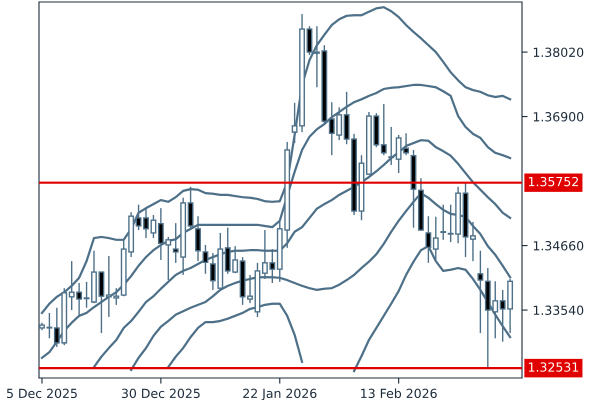  Describe the element at coordinates (559, 117) in the screenshot. I see `y-tick-label: 1.36900` at that location.